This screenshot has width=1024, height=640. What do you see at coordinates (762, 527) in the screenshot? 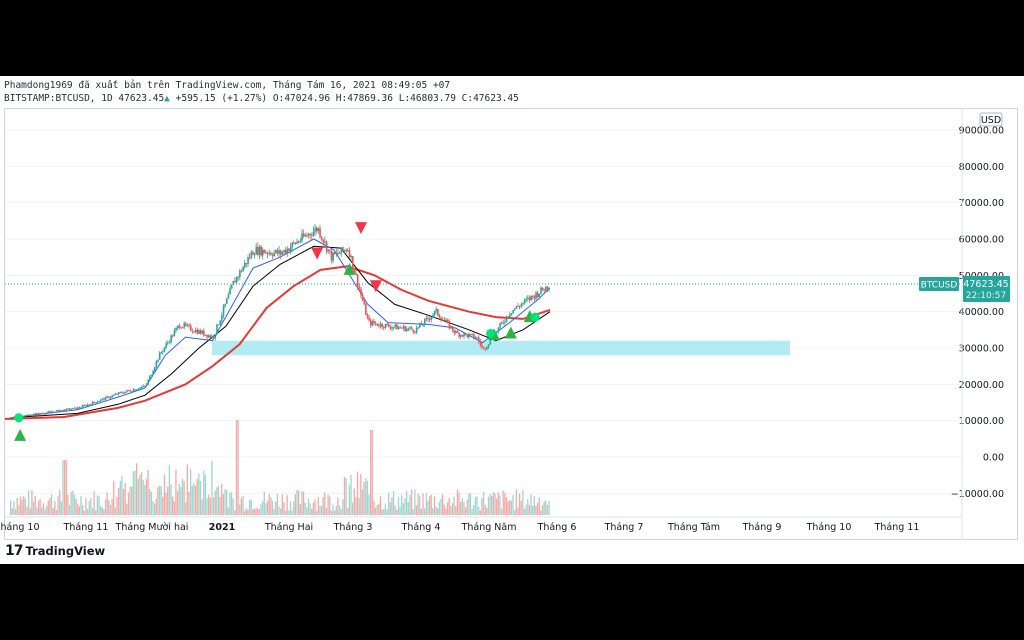
I see `x-tick-label: Tháng 9` at bounding box center [762, 527].